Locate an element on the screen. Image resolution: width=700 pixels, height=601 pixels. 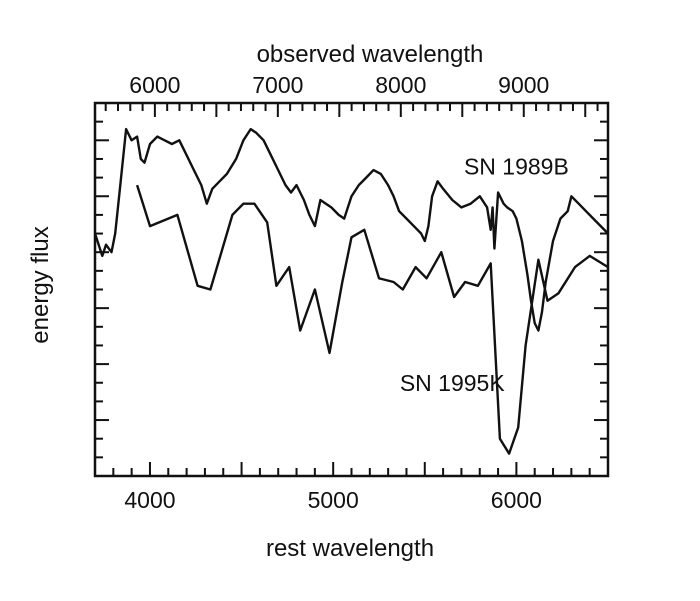
x2-tick-label: 8000 is located at coordinates (400, 85).